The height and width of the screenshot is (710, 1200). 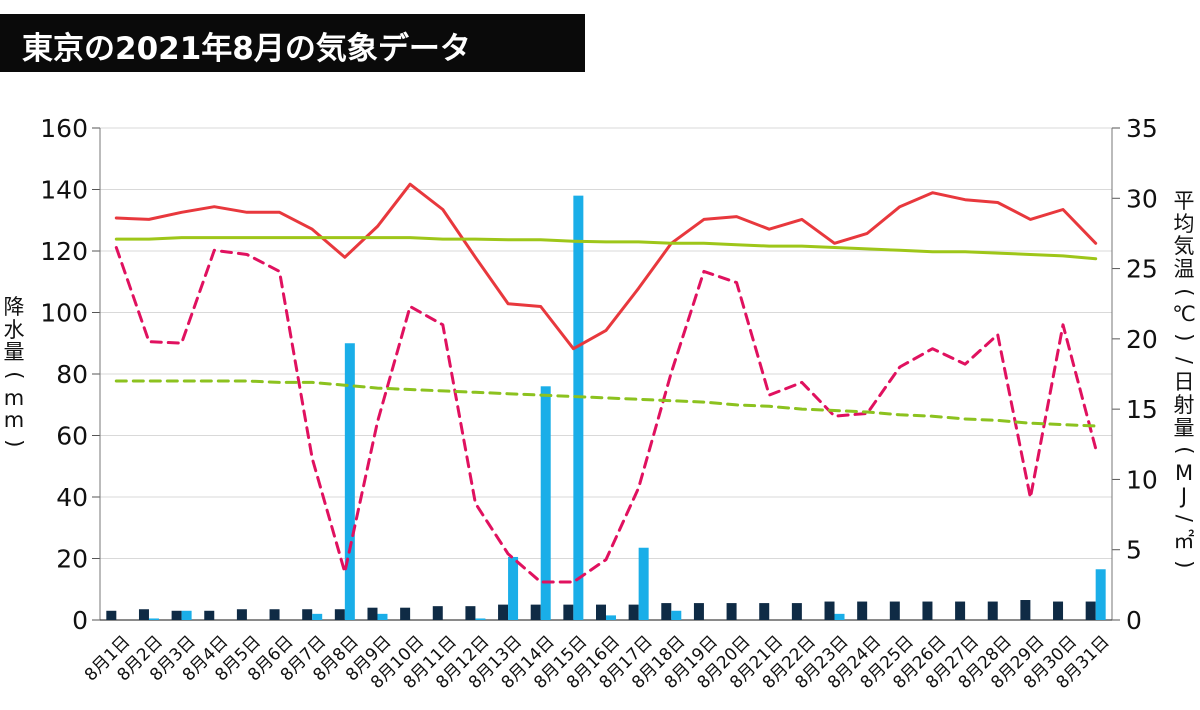 What do you see at coordinates (1142, 269) in the screenshot?
I see `y-right-tick-label: 25` at bounding box center [1142, 269].